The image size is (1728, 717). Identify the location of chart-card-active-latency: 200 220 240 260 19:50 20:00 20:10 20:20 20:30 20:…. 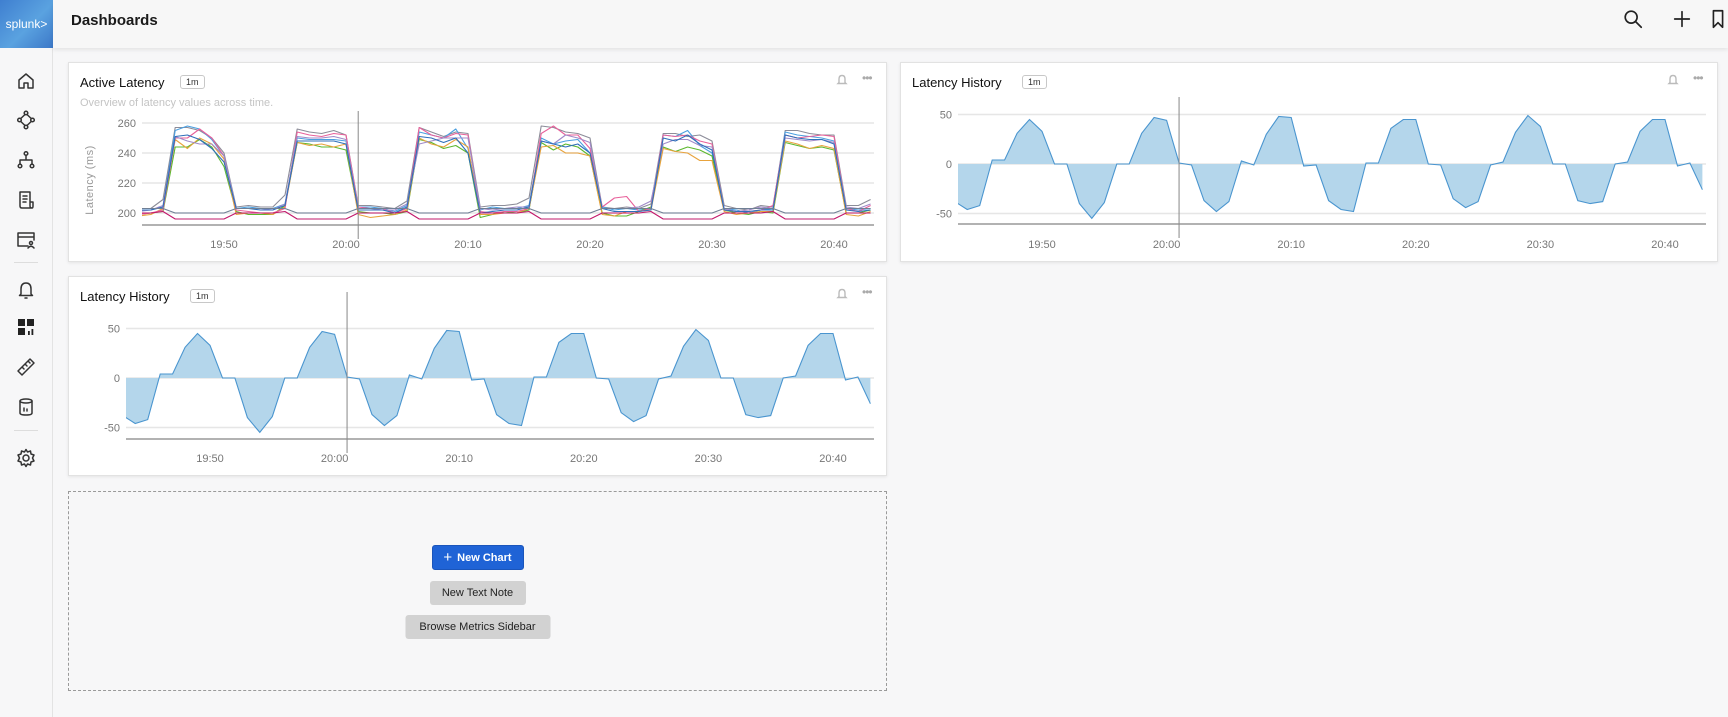
(477, 162).